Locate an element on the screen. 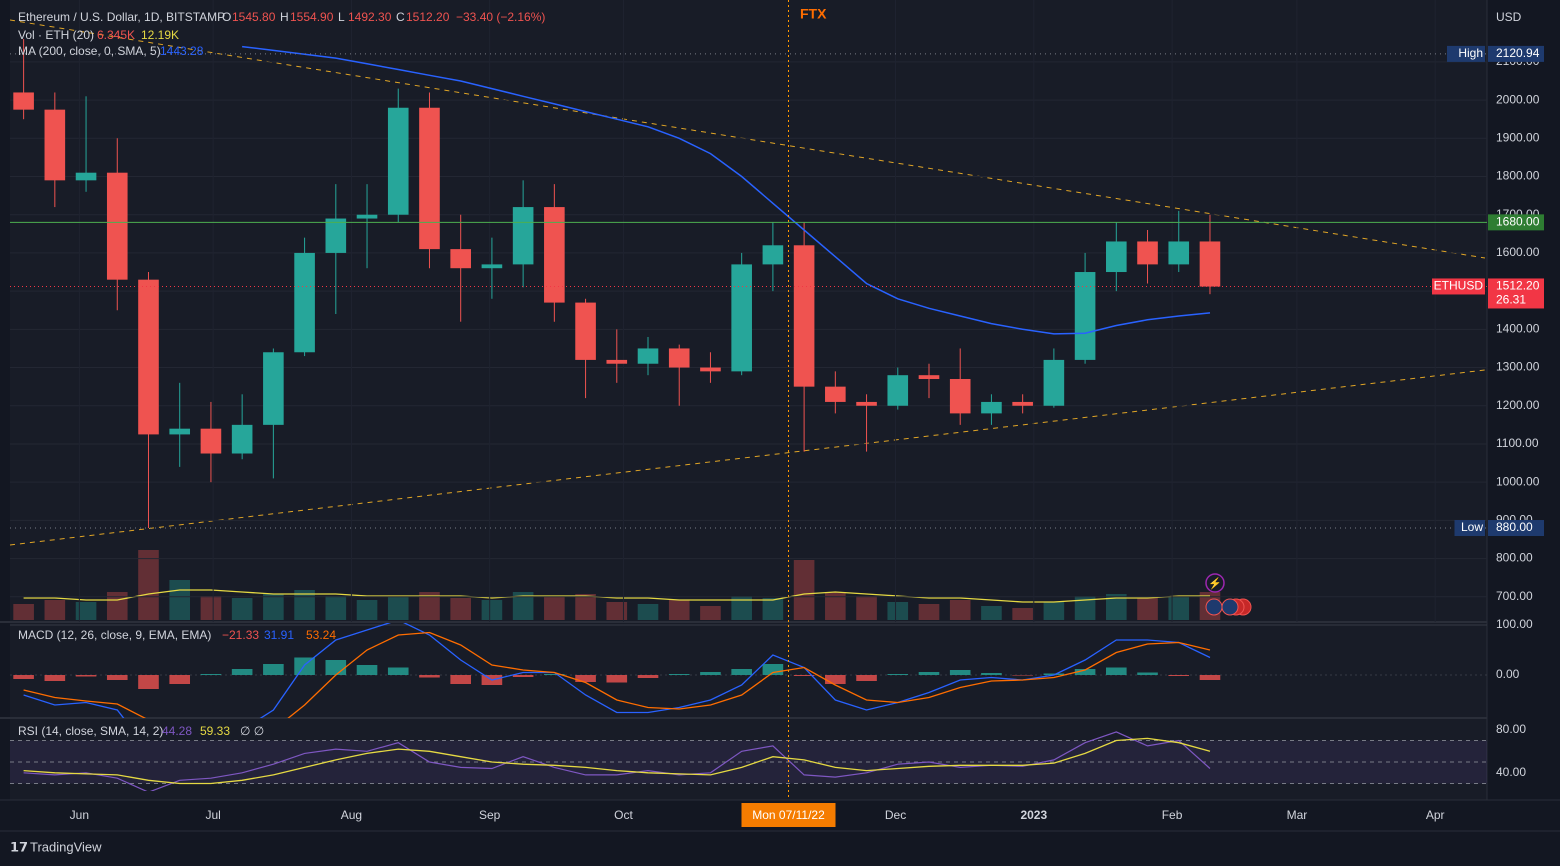 The image size is (1560, 866). brand-logo: 𝟭𝟳 is located at coordinates (19, 846).